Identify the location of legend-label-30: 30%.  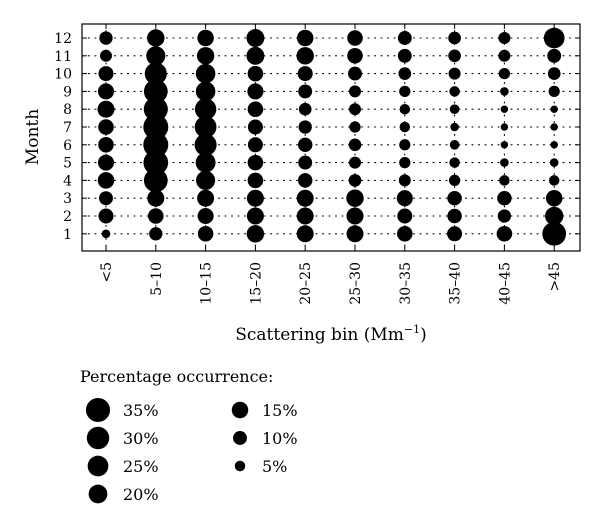
(141, 438).